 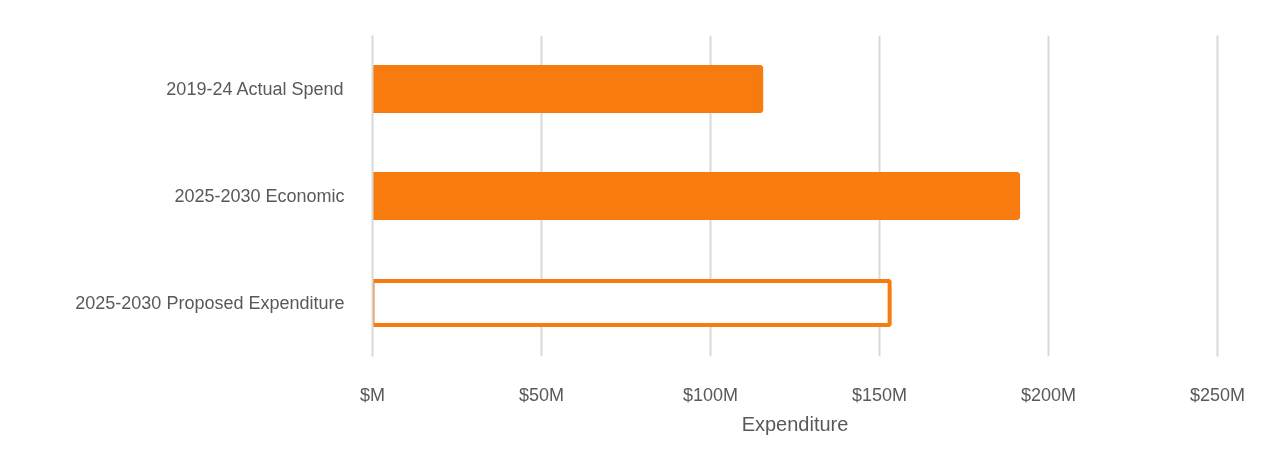 What do you see at coordinates (373, 394) in the screenshot?
I see `x-tick-label: $M` at bounding box center [373, 394].